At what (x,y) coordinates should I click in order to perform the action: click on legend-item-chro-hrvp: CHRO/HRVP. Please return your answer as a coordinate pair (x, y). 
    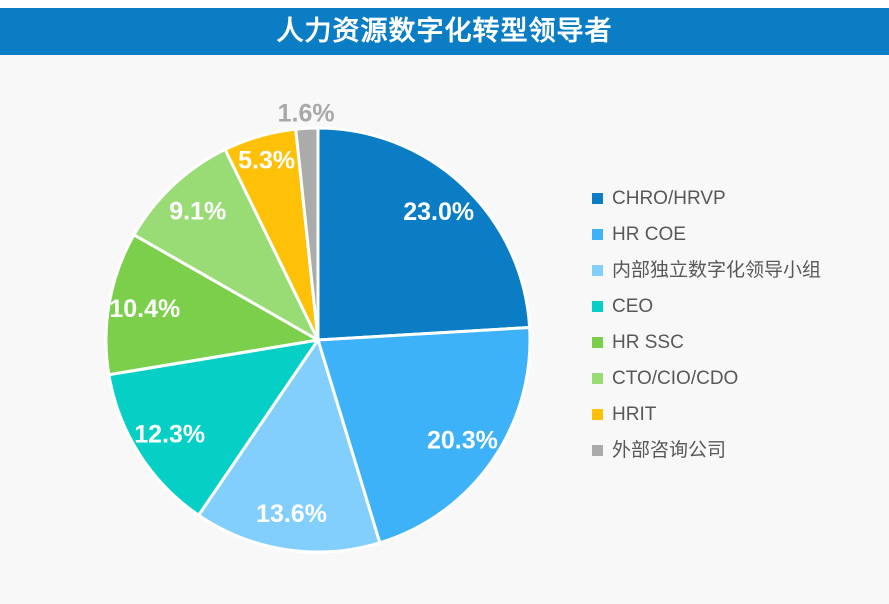
    Looking at the image, I should click on (706, 198).